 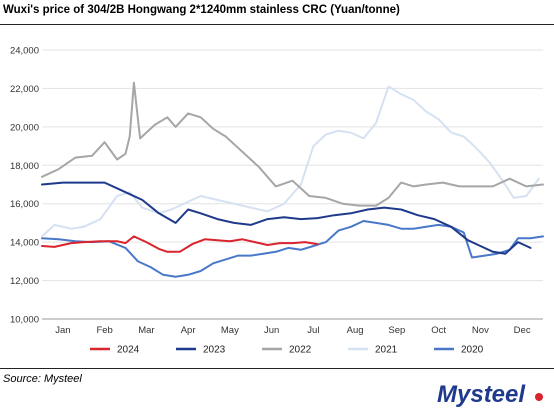 I want to click on source-note: Source: Mysteel, so click(x=42, y=379).